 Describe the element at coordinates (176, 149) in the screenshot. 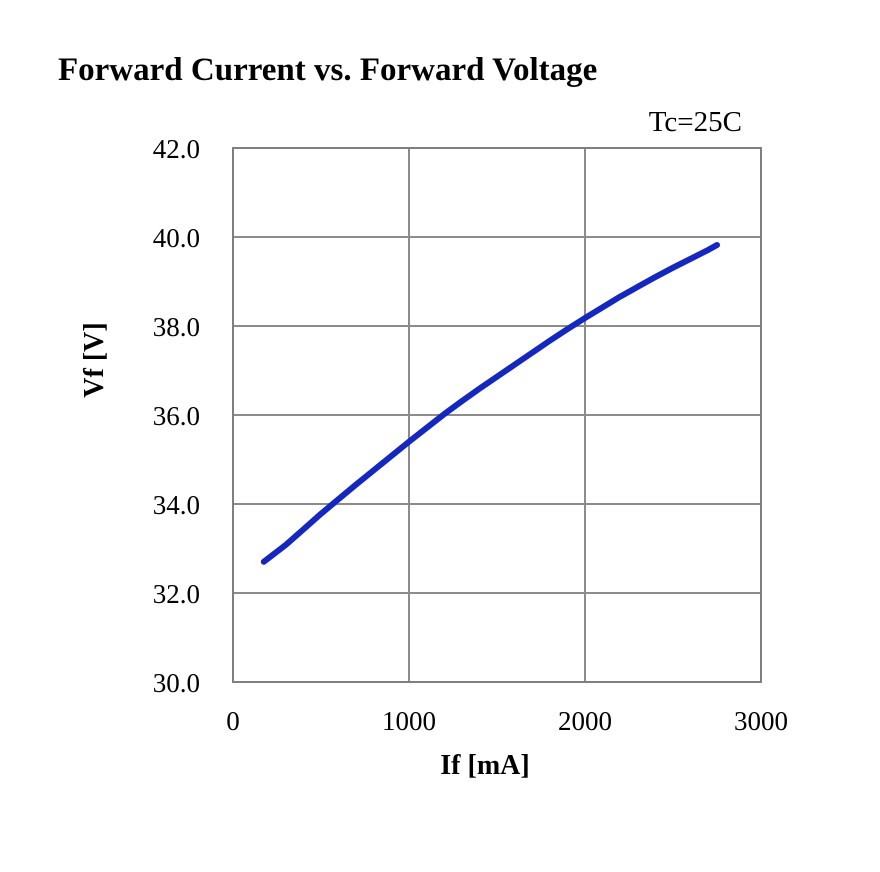

I see `y-tick-label: 42.0` at that location.